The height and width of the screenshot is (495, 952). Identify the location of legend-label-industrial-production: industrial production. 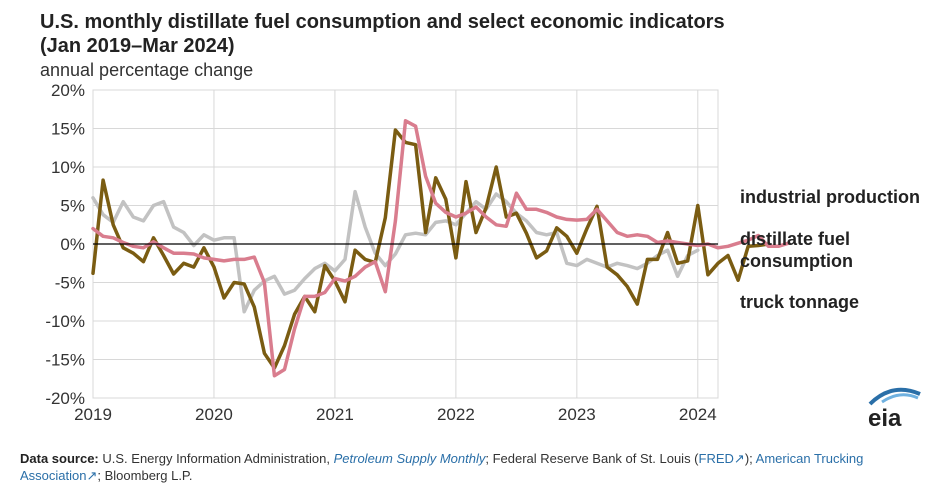
(830, 197).